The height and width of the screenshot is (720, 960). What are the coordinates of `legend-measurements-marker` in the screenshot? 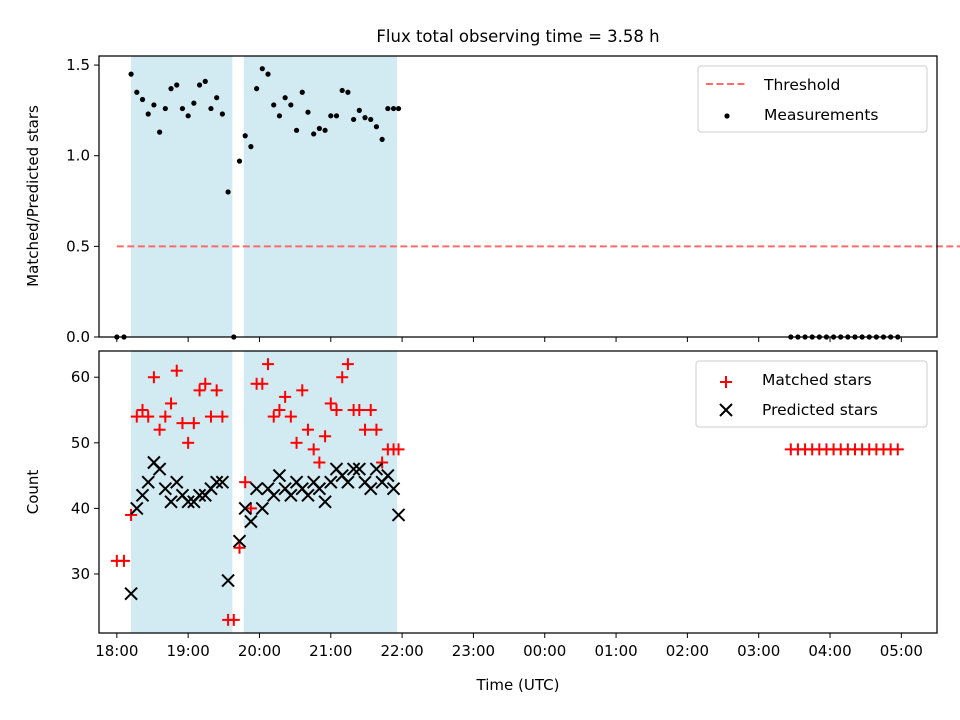 It's located at (727, 116).